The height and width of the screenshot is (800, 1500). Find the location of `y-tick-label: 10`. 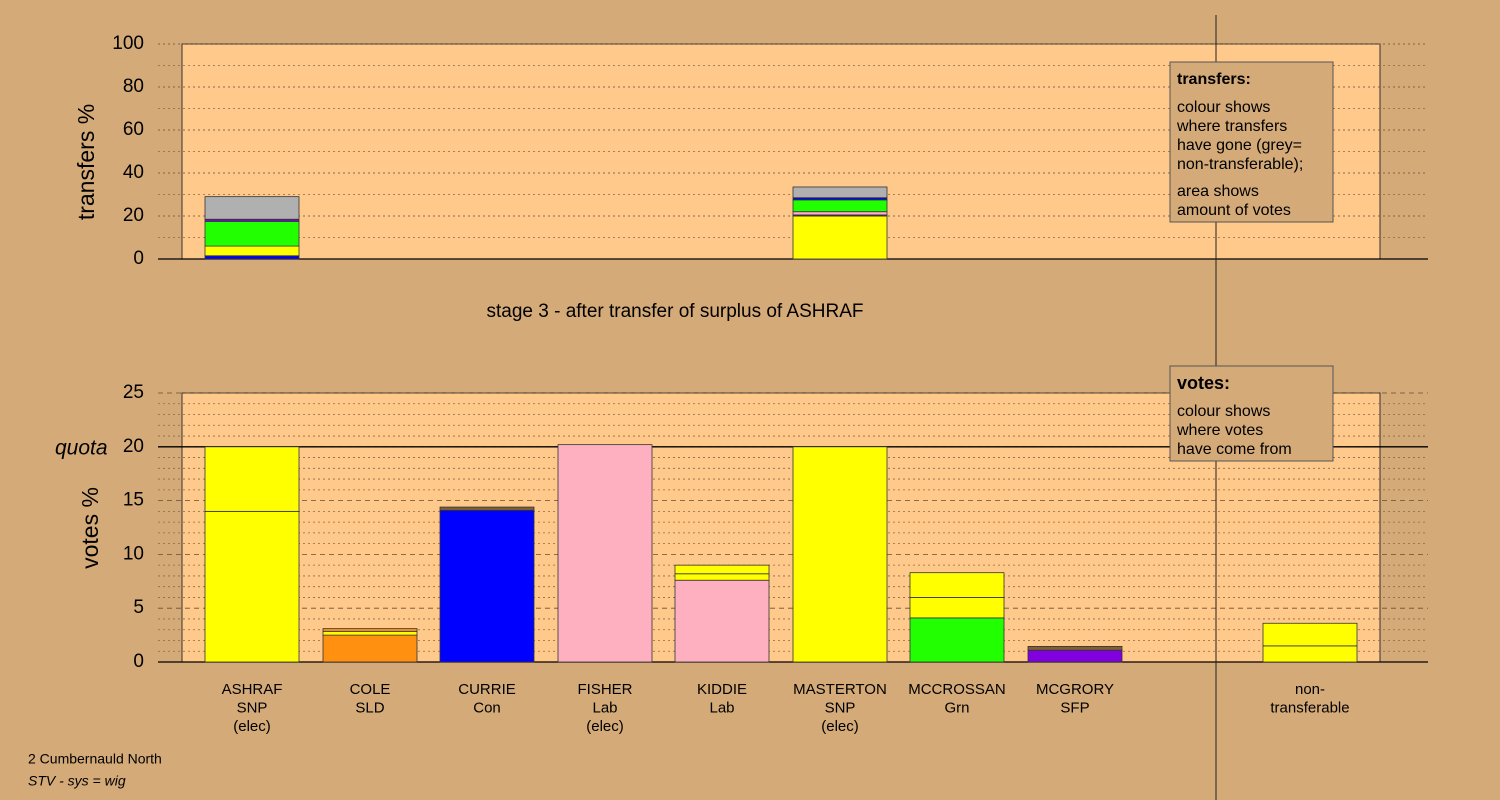

y-tick-label: 10 is located at coordinates (133, 553).